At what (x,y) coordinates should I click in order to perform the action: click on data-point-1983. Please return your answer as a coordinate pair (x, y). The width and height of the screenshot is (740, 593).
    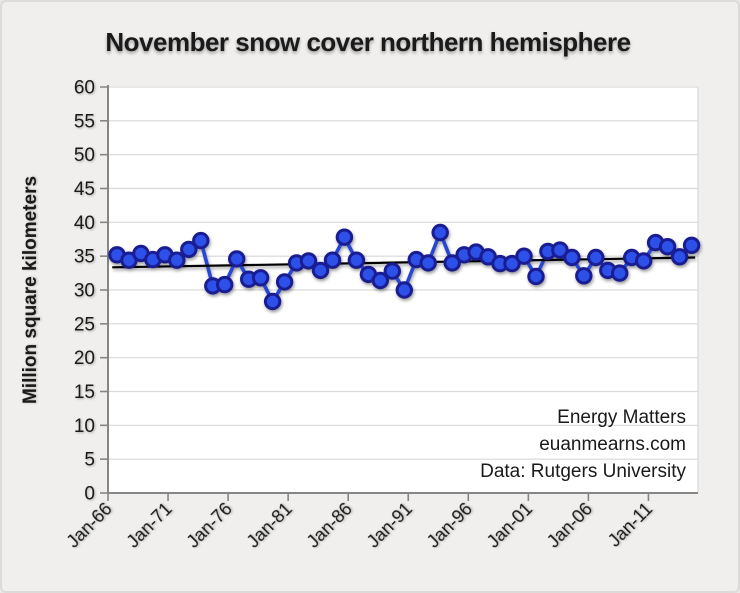
    Looking at the image, I should click on (320, 270).